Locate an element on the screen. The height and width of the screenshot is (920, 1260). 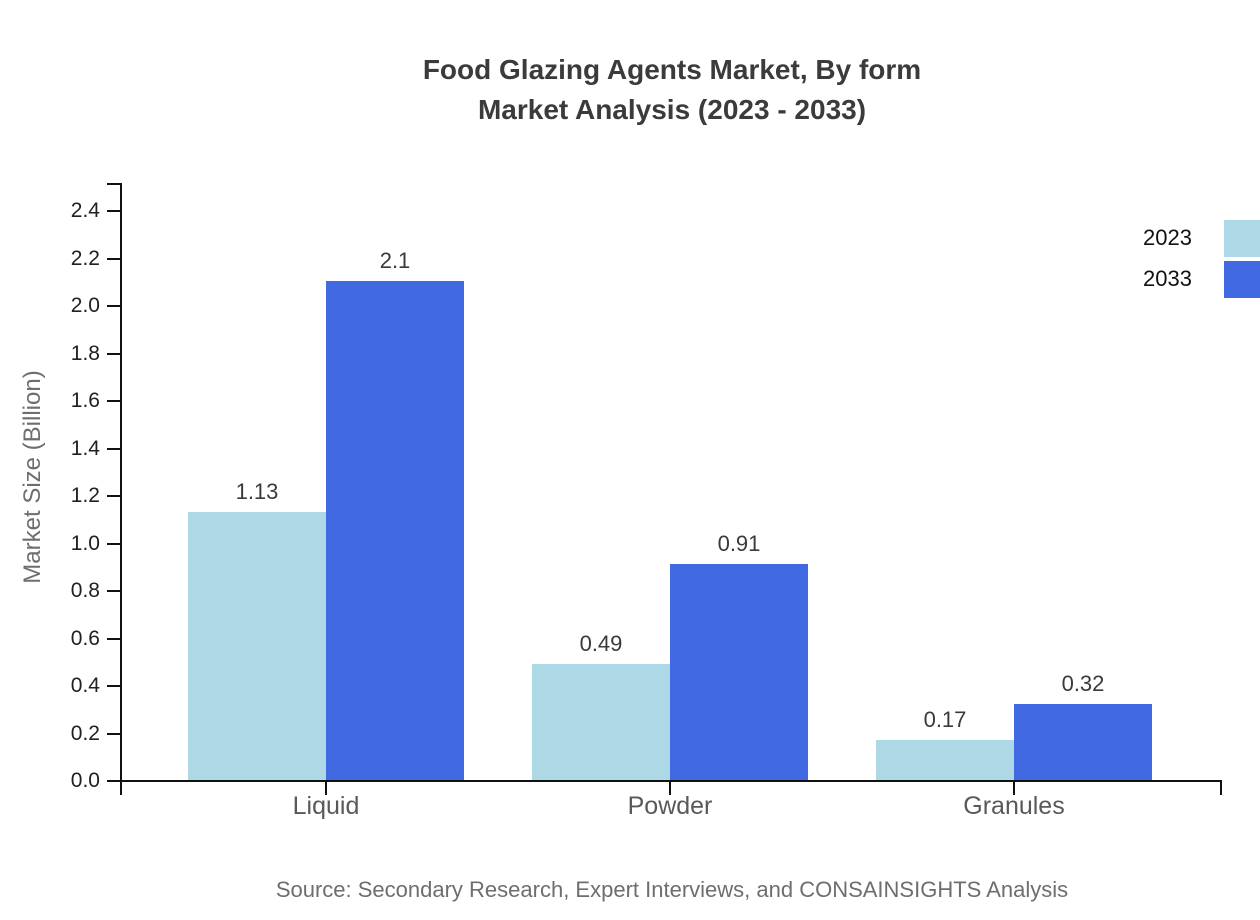
y-tick-label: 0.2 is located at coordinates (85, 733).